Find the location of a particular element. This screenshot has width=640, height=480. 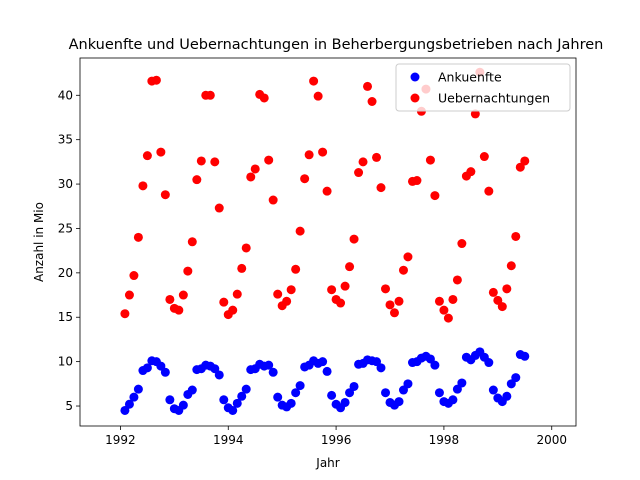

x-tick-label: 2000 is located at coordinates (551, 440).